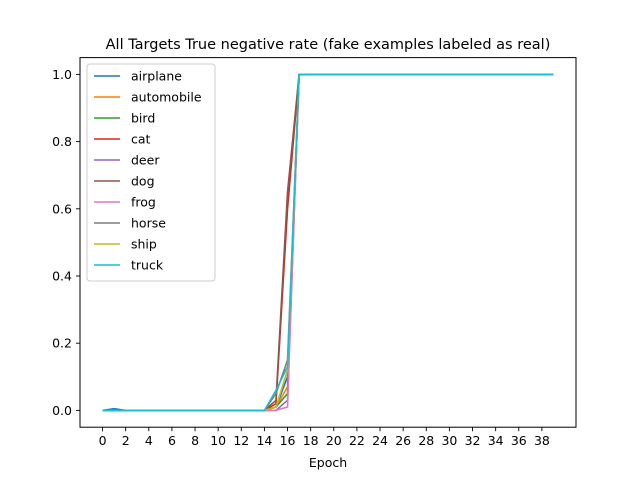  I want to click on x-tick-label: 34, so click(496, 440).